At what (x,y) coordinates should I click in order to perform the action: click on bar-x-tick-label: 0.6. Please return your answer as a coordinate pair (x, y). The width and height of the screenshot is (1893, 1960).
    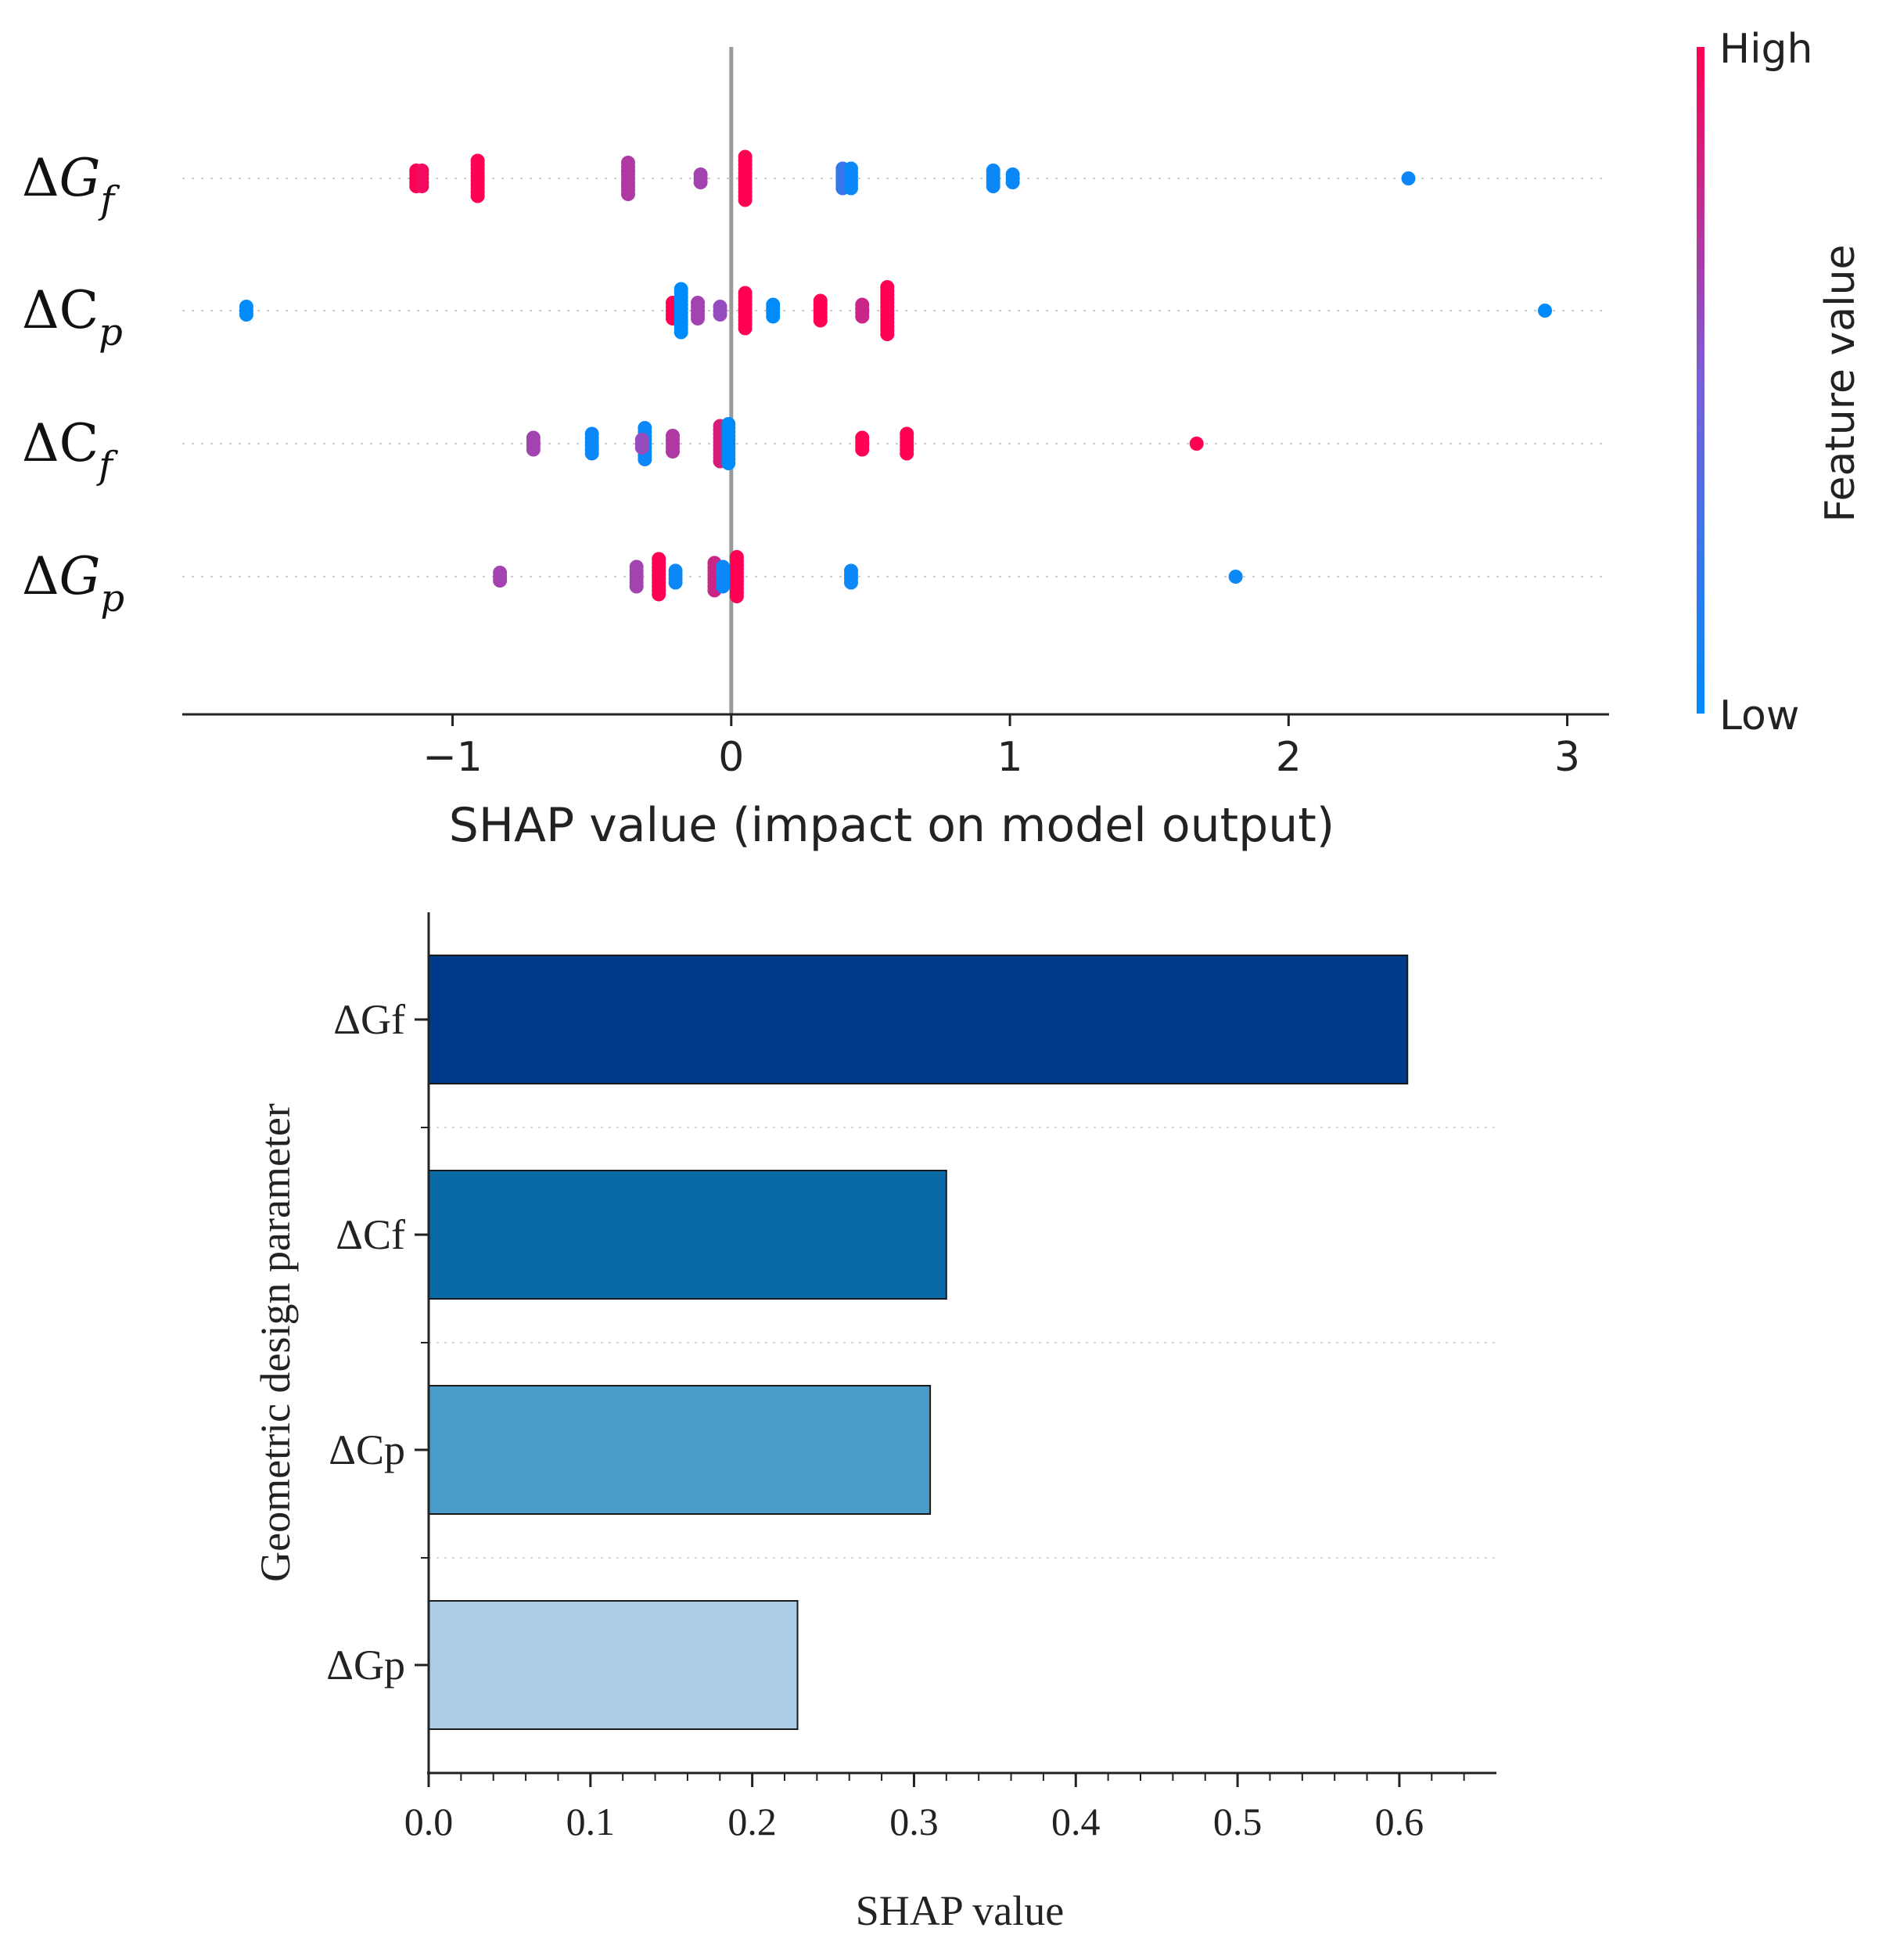
    Looking at the image, I should click on (1399, 1822).